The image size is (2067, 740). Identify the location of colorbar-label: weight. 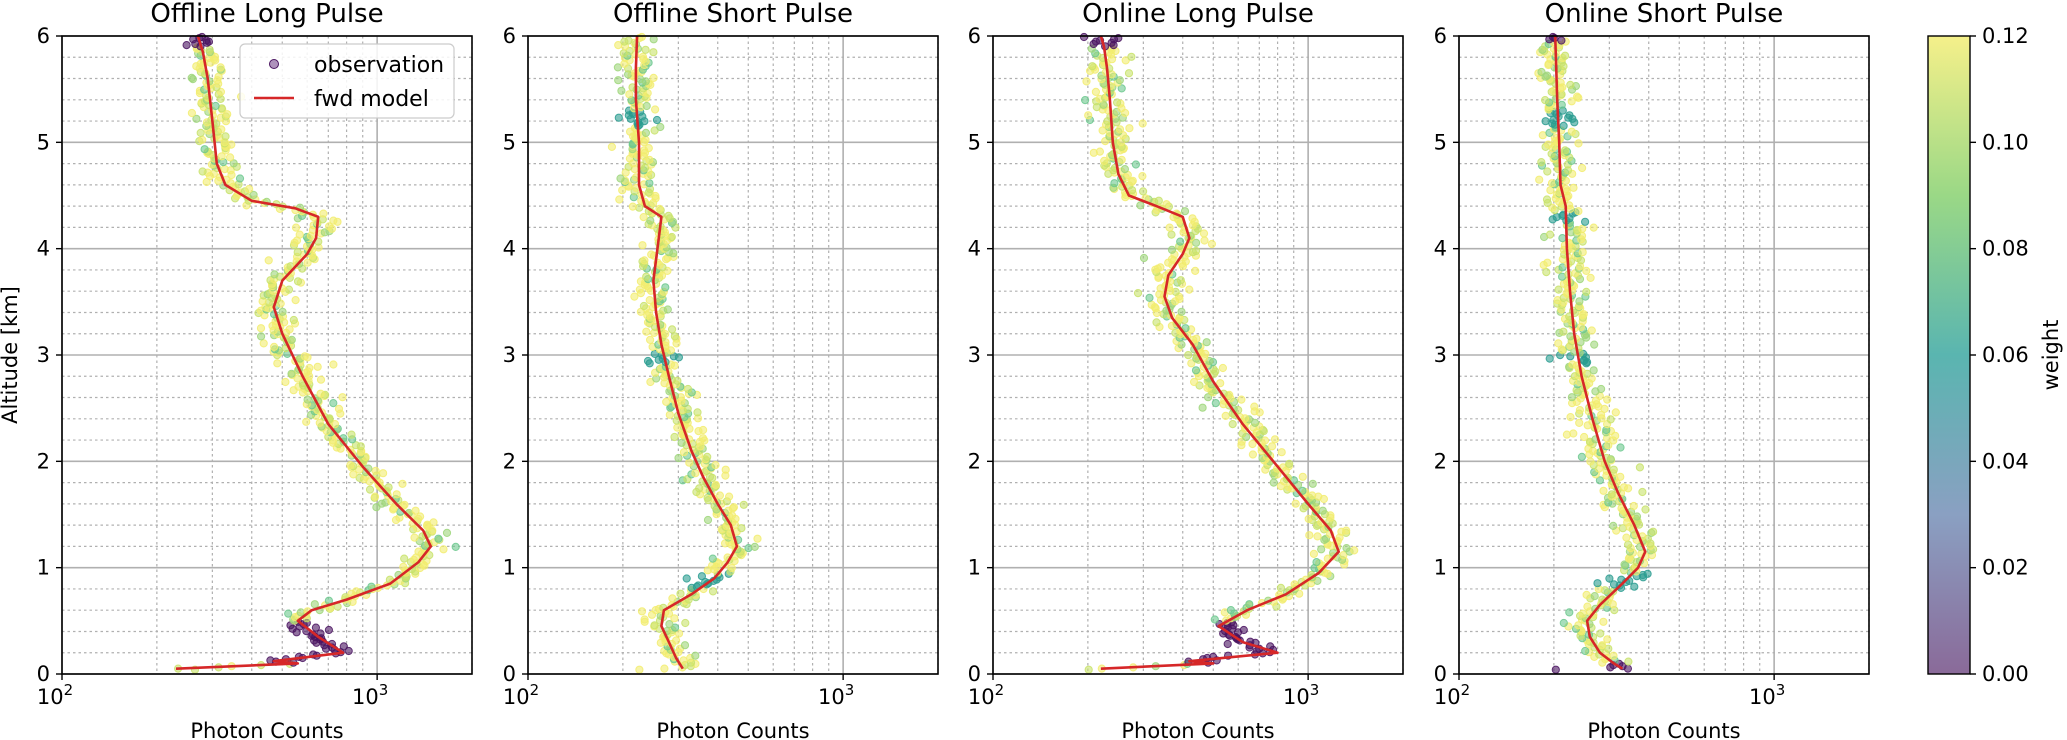
(2051, 355).